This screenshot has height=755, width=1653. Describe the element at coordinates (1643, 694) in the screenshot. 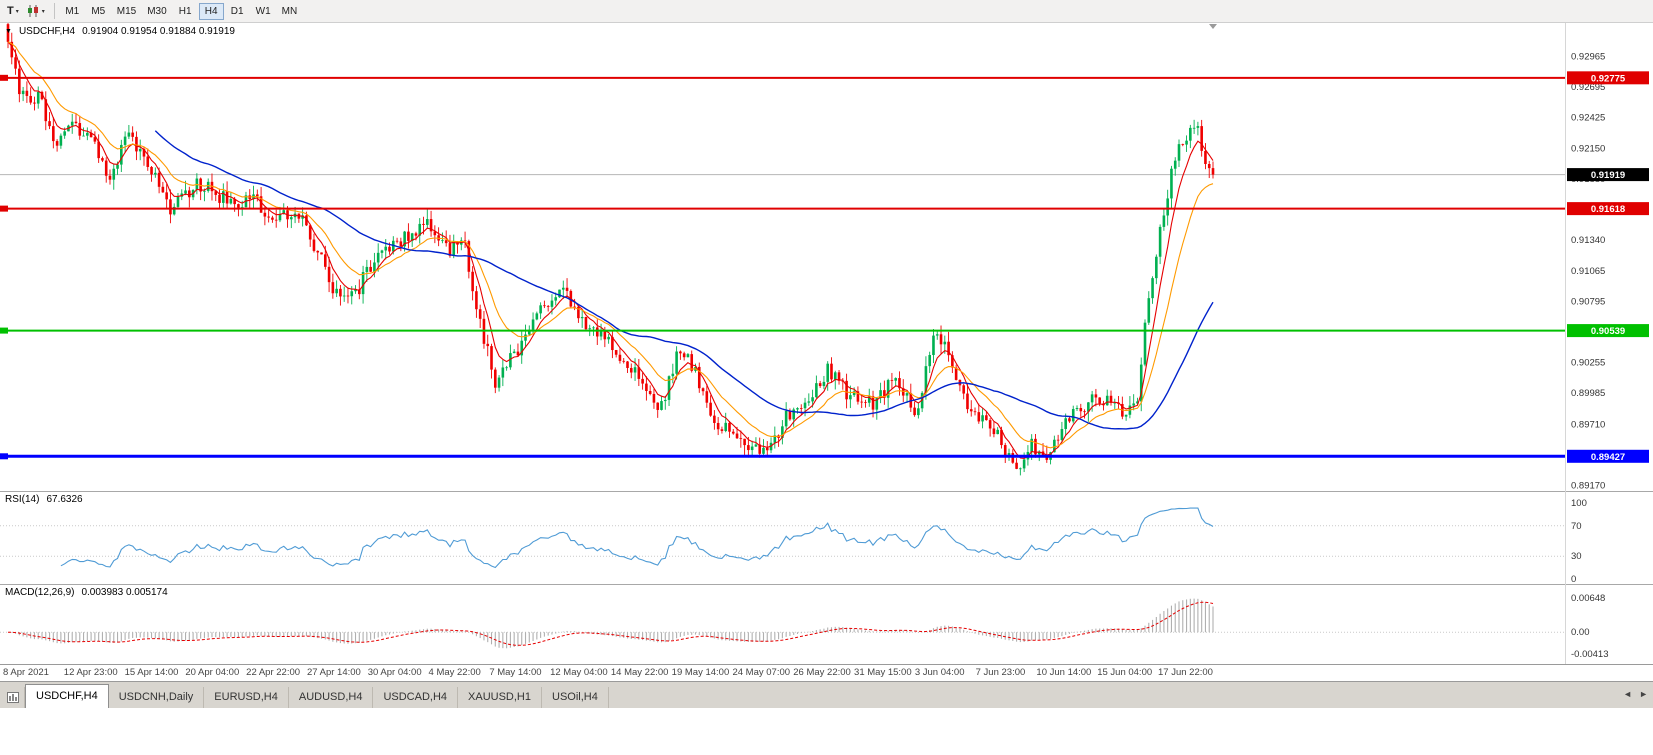

I see `tab-scroll-right-button: ►` at that location.